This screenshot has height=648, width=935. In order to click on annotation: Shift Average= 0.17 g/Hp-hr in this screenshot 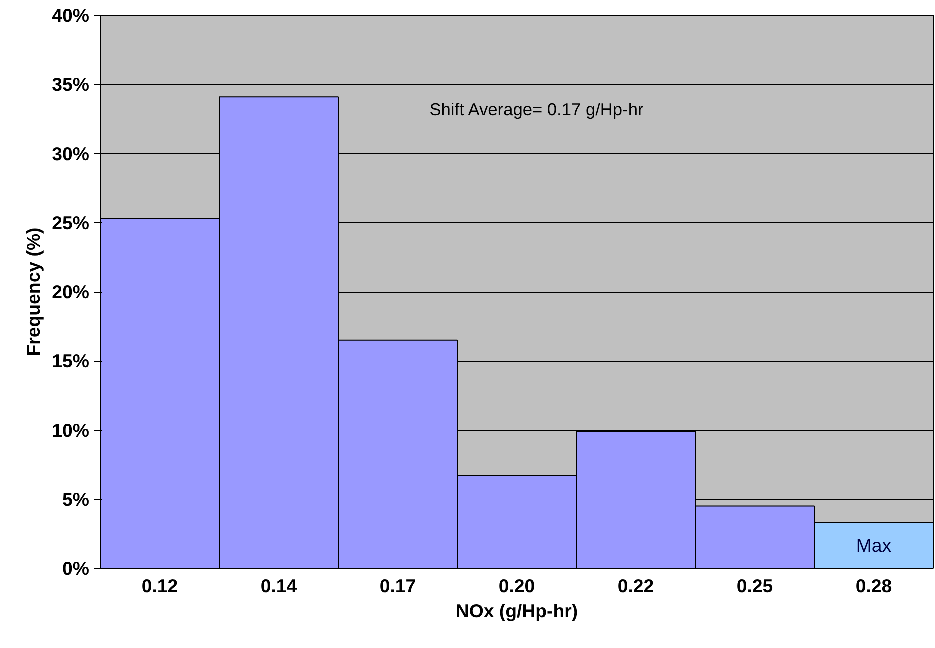, I will do `click(537, 110)`.